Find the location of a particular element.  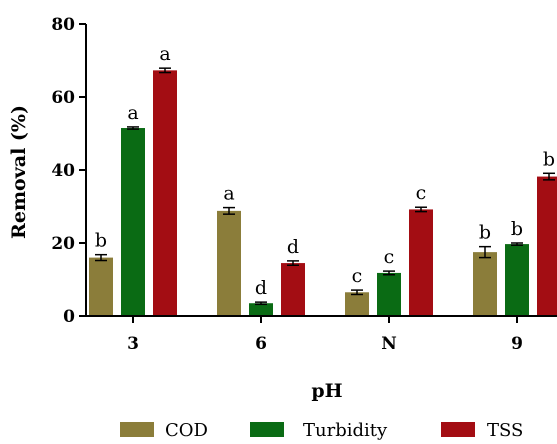

legend-label: COD is located at coordinates (186, 430).